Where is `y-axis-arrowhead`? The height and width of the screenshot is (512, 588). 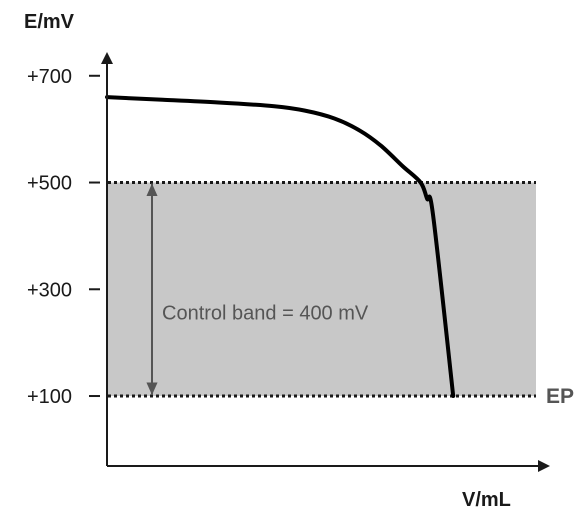 y-axis-arrowhead is located at coordinates (107, 58).